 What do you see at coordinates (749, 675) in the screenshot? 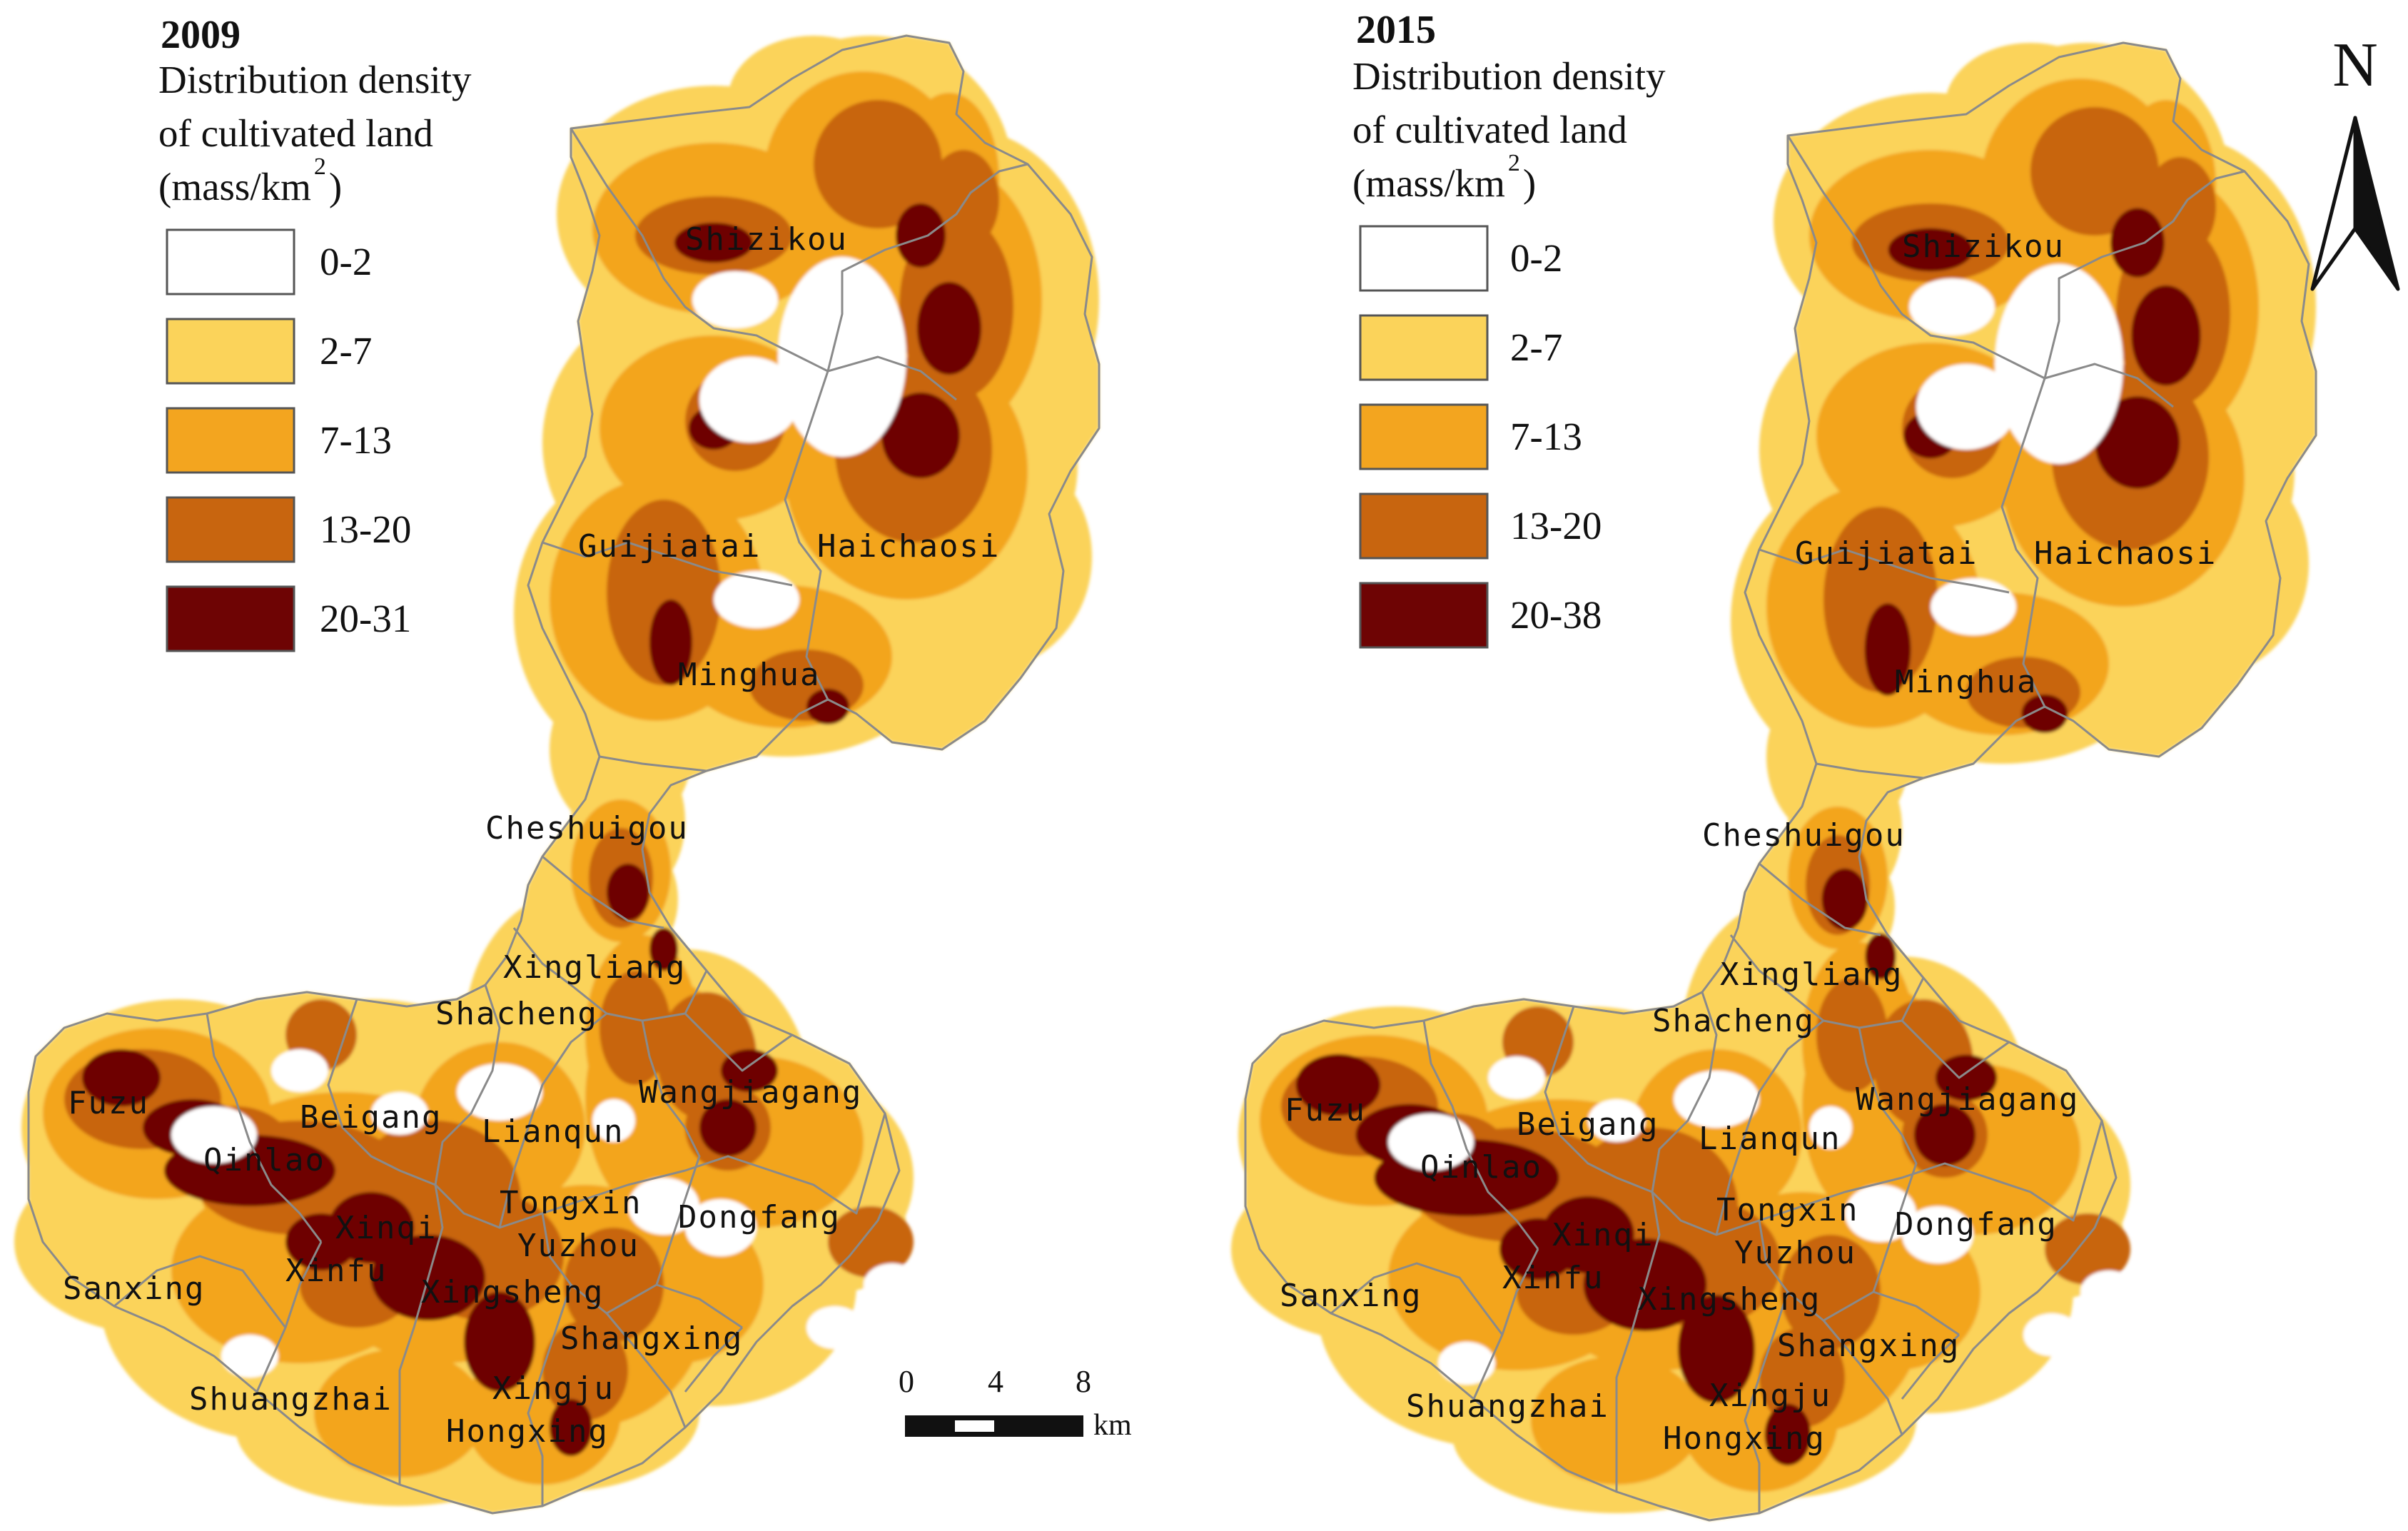
I see `town-label-minghua: Minghua` at bounding box center [749, 675].